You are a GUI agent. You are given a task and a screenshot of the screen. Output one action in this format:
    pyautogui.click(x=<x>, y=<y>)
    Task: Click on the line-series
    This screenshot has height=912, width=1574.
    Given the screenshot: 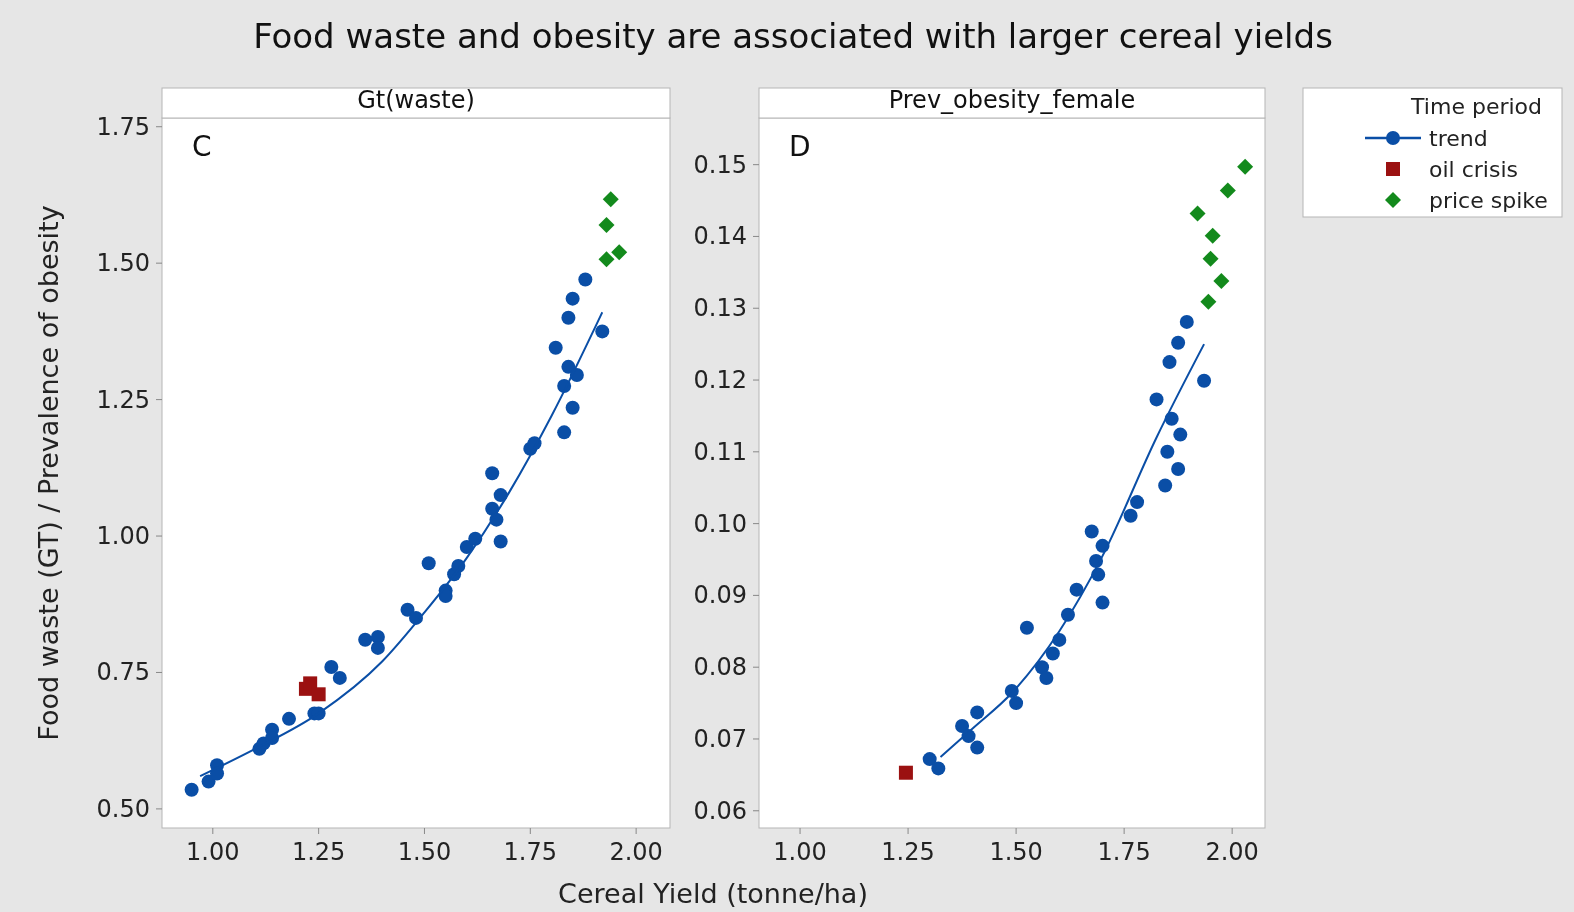 What is the action you would take?
    pyautogui.click(x=1072, y=550)
    